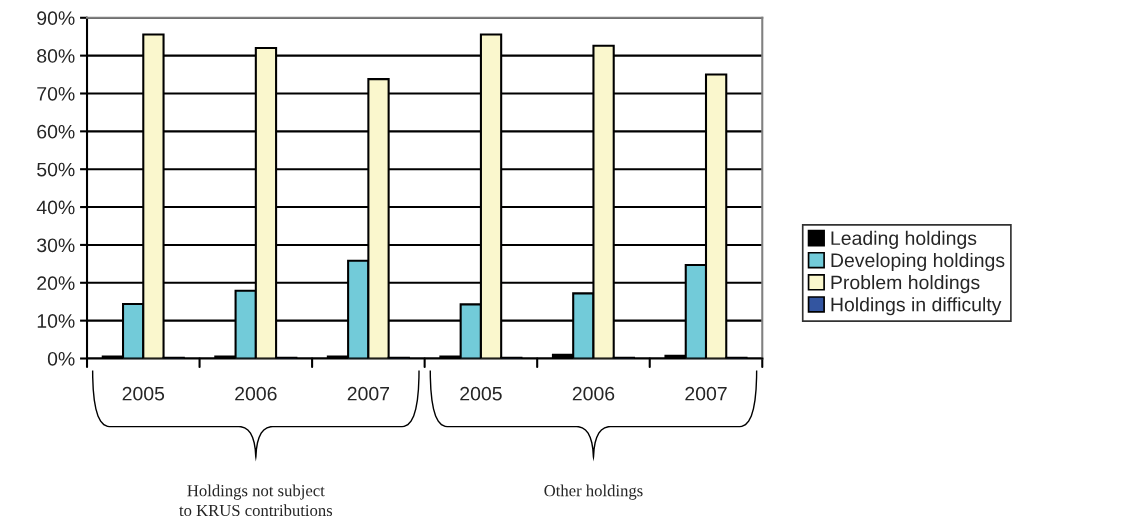 The height and width of the screenshot is (529, 1148). Describe the element at coordinates (61, 358) in the screenshot. I see `y-tick-label: 0%` at that location.